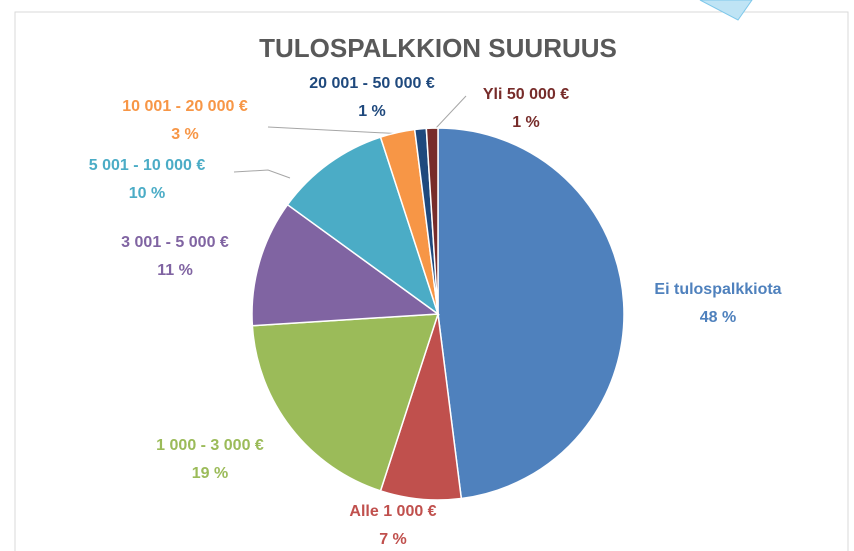  Describe the element at coordinates (526, 94) in the screenshot. I see `slice-label: Yli 50 000 €` at that location.